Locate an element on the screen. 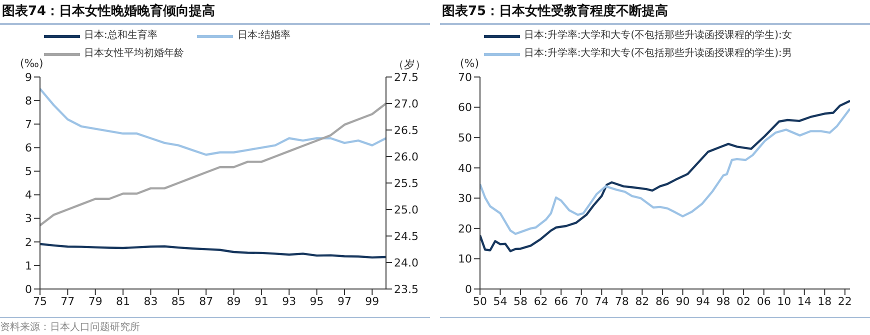  x-tick-label: 90 is located at coordinates (683, 301).